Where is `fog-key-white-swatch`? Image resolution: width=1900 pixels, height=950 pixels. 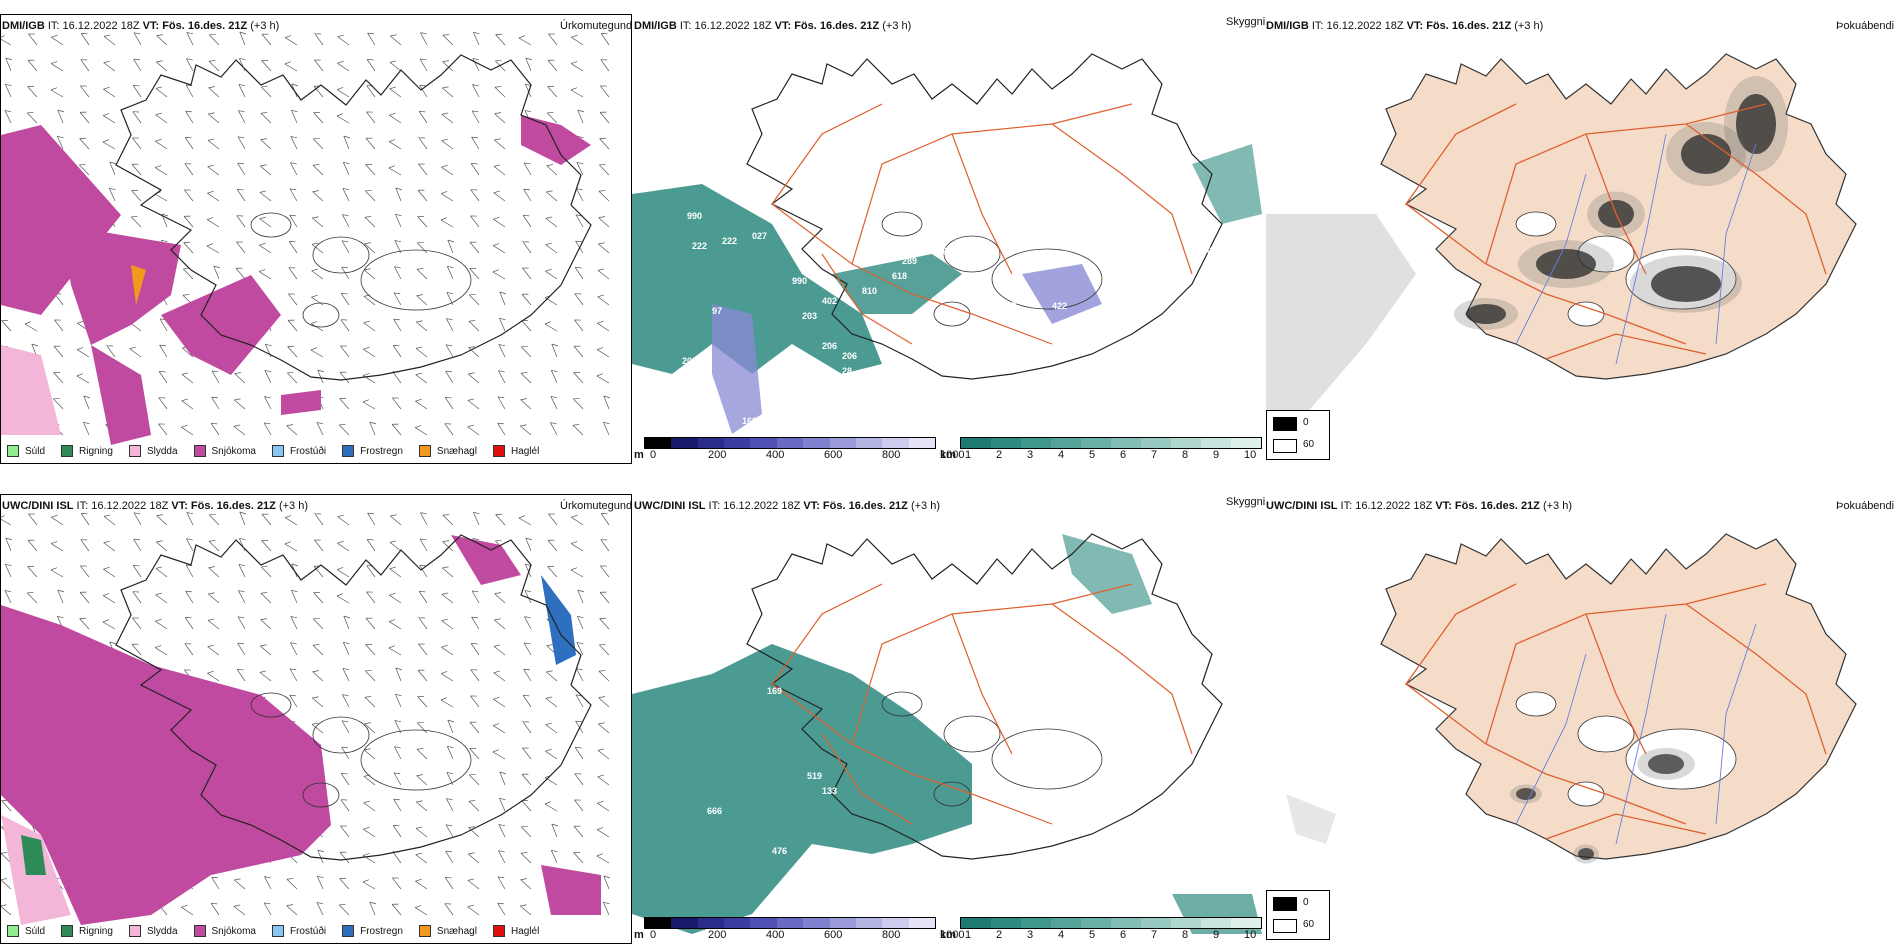
fog-key-white-swatch is located at coordinates (1285, 926).